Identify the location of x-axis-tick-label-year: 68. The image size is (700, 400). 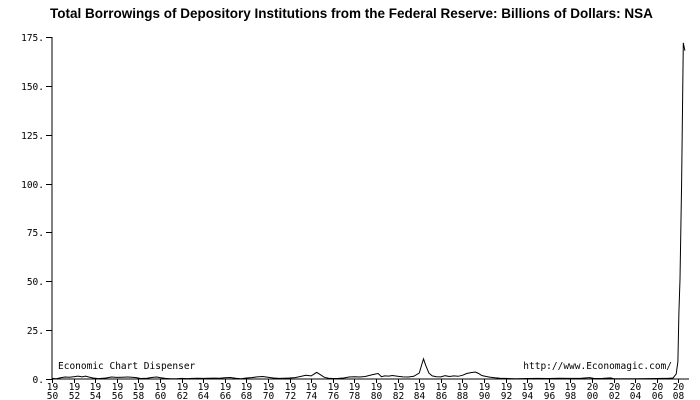
(247, 395).